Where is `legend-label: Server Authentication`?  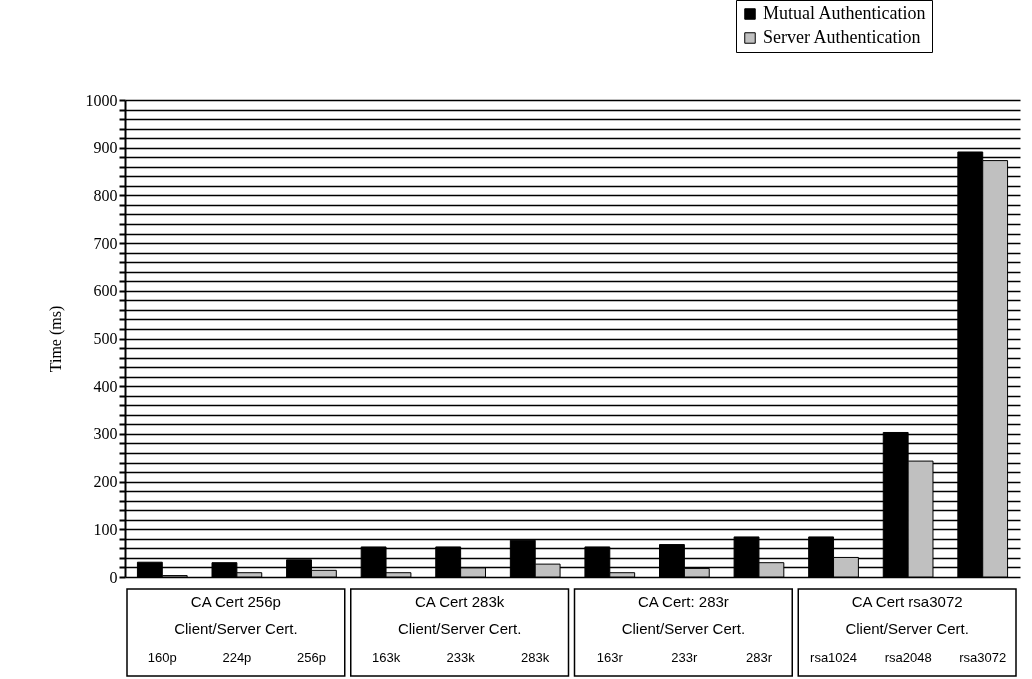
legend-label: Server Authentication is located at coordinates (842, 37).